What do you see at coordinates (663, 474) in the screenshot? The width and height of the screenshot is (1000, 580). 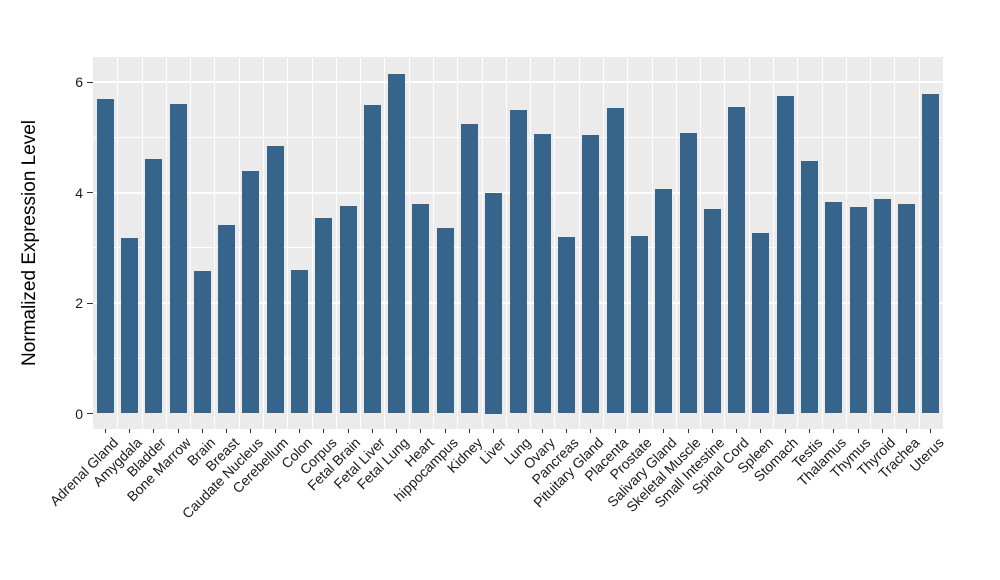 I see `x-tick-label: Skeletal Muscle` at bounding box center [663, 474].